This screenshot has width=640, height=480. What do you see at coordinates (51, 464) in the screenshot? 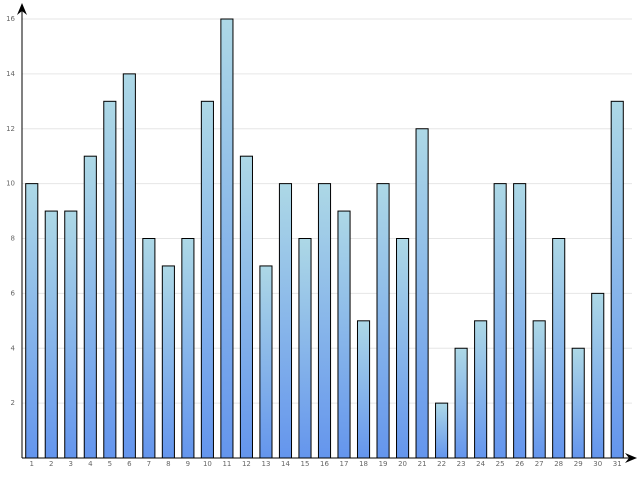
I see `x-tick-label: 2` at bounding box center [51, 464].